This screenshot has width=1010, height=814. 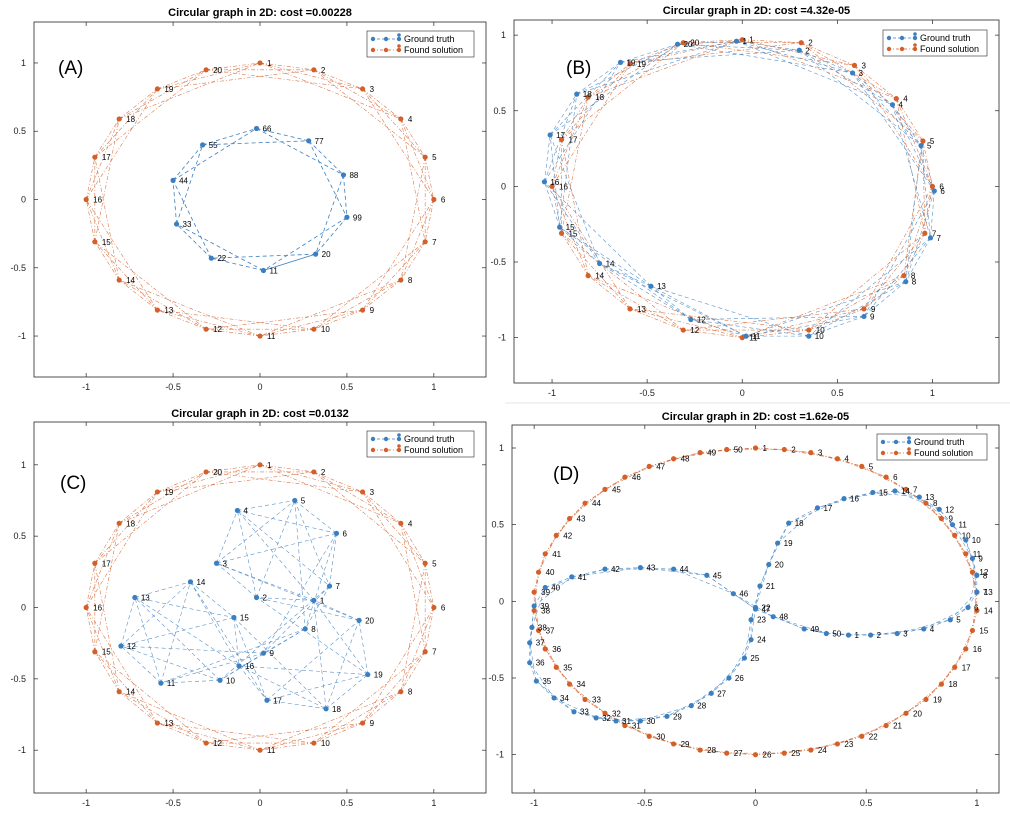 I want to click on found-solution-label: 18, so click(x=130, y=119).